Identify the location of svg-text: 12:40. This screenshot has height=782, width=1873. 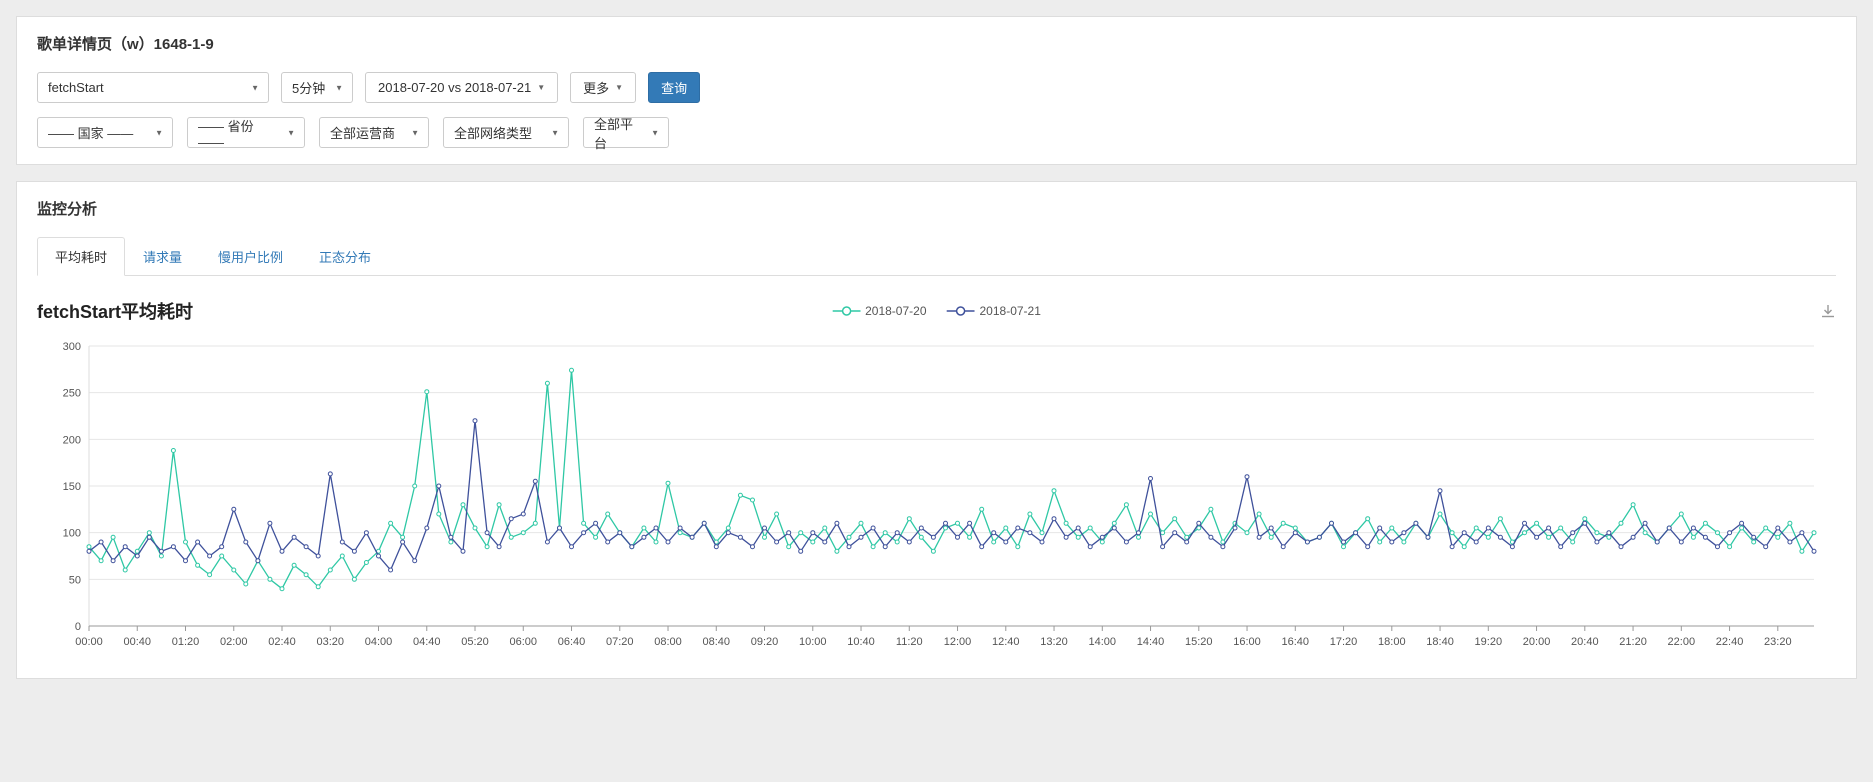
(1006, 642).